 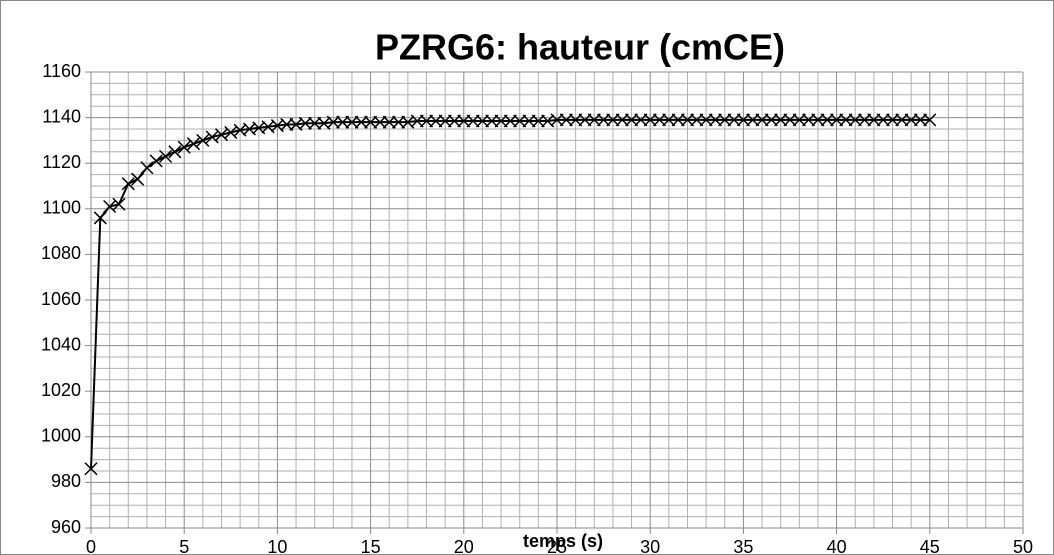 I want to click on x-tick-label: 15, so click(x=371, y=546).